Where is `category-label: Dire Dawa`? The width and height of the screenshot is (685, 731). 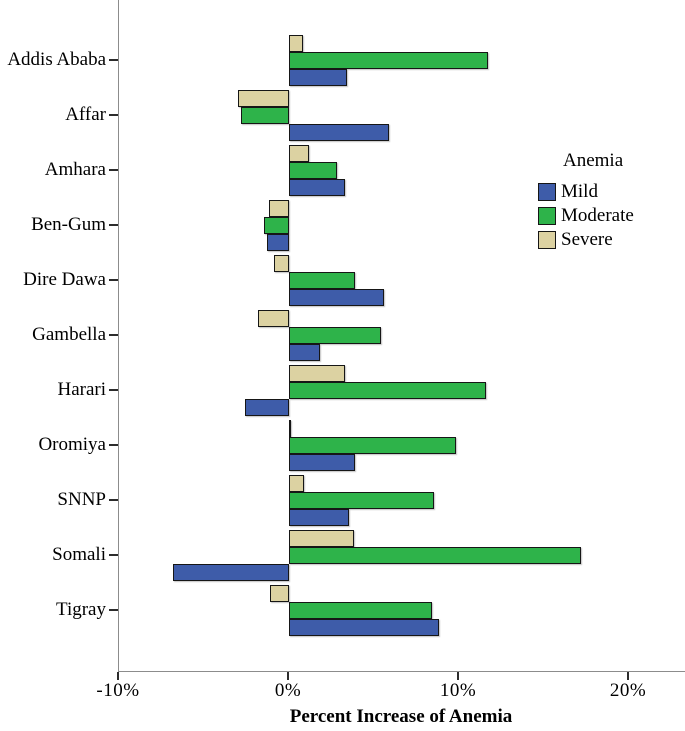
category-label: Dire Dawa is located at coordinates (64, 279).